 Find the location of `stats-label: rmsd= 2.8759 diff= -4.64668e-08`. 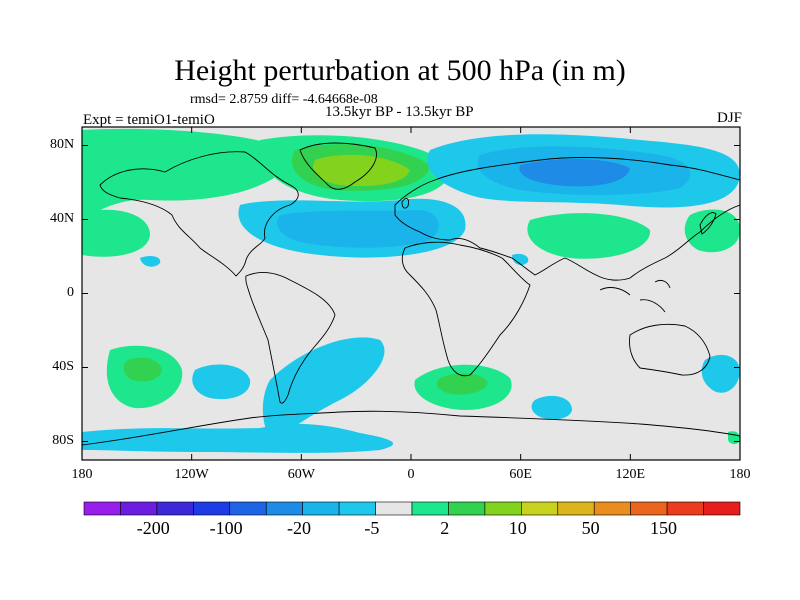

stats-label: rmsd= 2.8759 diff= -4.64668e-08 is located at coordinates (284, 99).